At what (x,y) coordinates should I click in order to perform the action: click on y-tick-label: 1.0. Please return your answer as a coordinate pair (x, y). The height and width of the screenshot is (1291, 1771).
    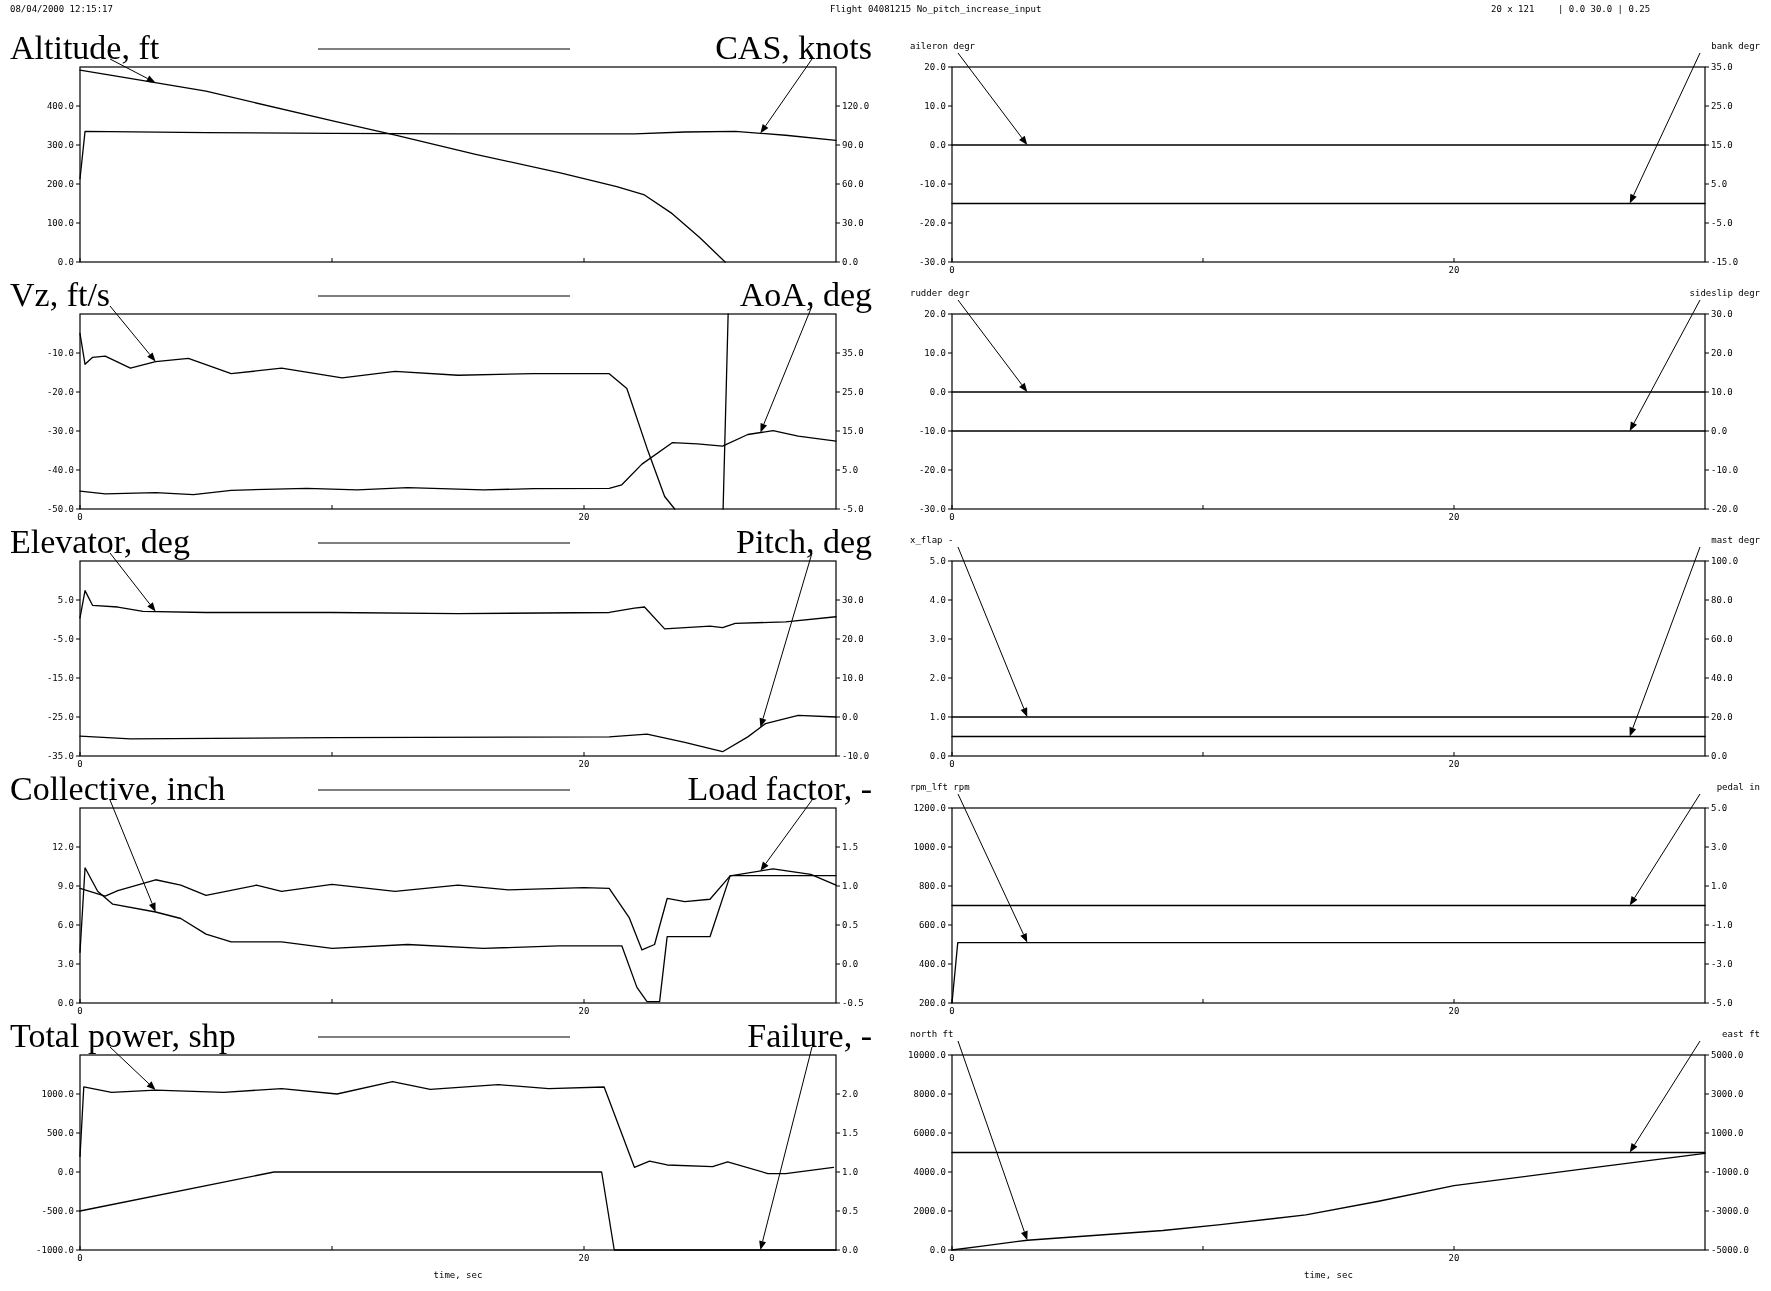
    Looking at the image, I should click on (937, 717).